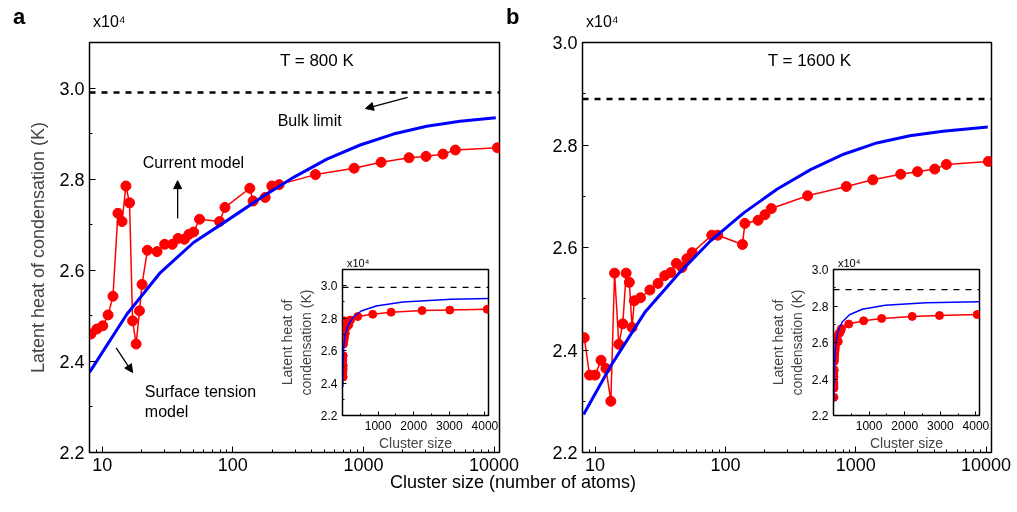  Describe the element at coordinates (513, 17) in the screenshot. I see `text: b` at that location.